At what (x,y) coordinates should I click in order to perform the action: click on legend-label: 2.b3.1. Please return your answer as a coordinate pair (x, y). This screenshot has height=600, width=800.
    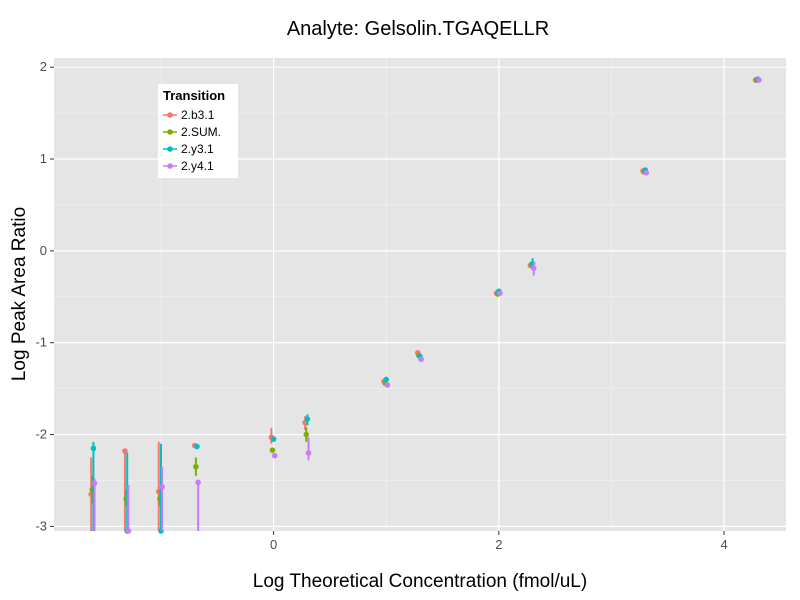
    Looking at the image, I should click on (198, 115).